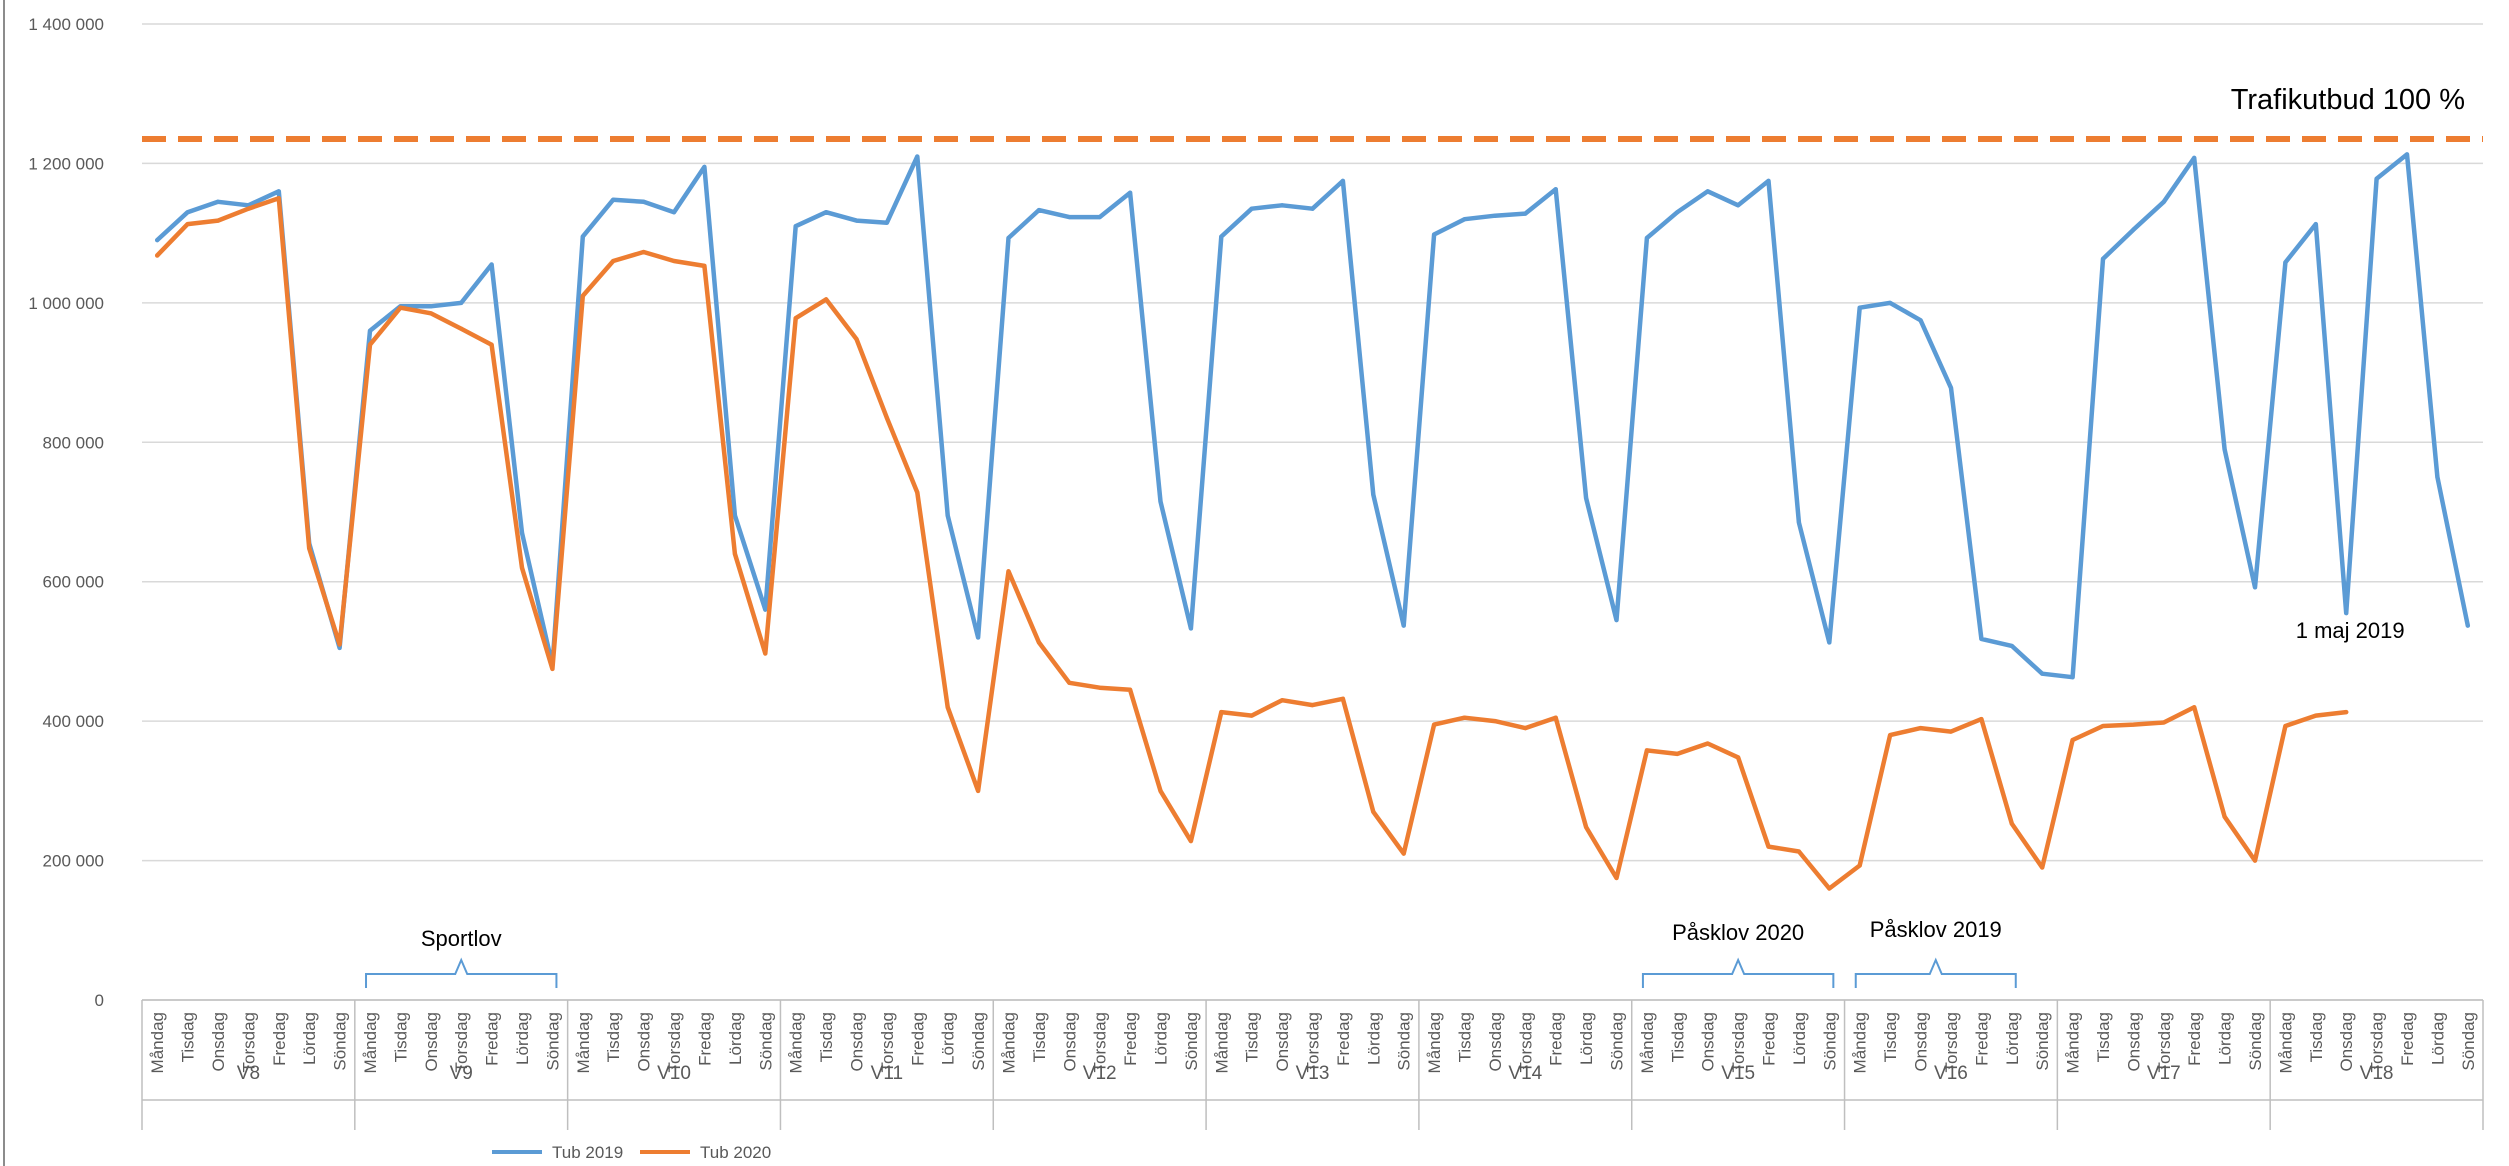 Image resolution: width=2509 pixels, height=1166 pixels. What do you see at coordinates (887, 1073) in the screenshot?
I see `week-label: V11` at bounding box center [887, 1073].